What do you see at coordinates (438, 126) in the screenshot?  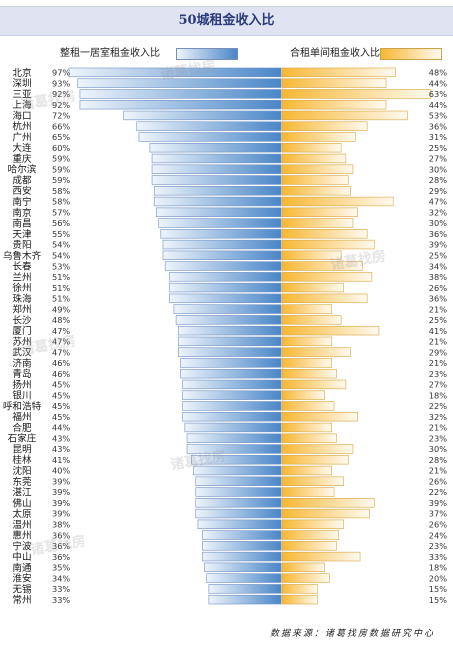 I see `value-label-right: 36%` at bounding box center [438, 126].